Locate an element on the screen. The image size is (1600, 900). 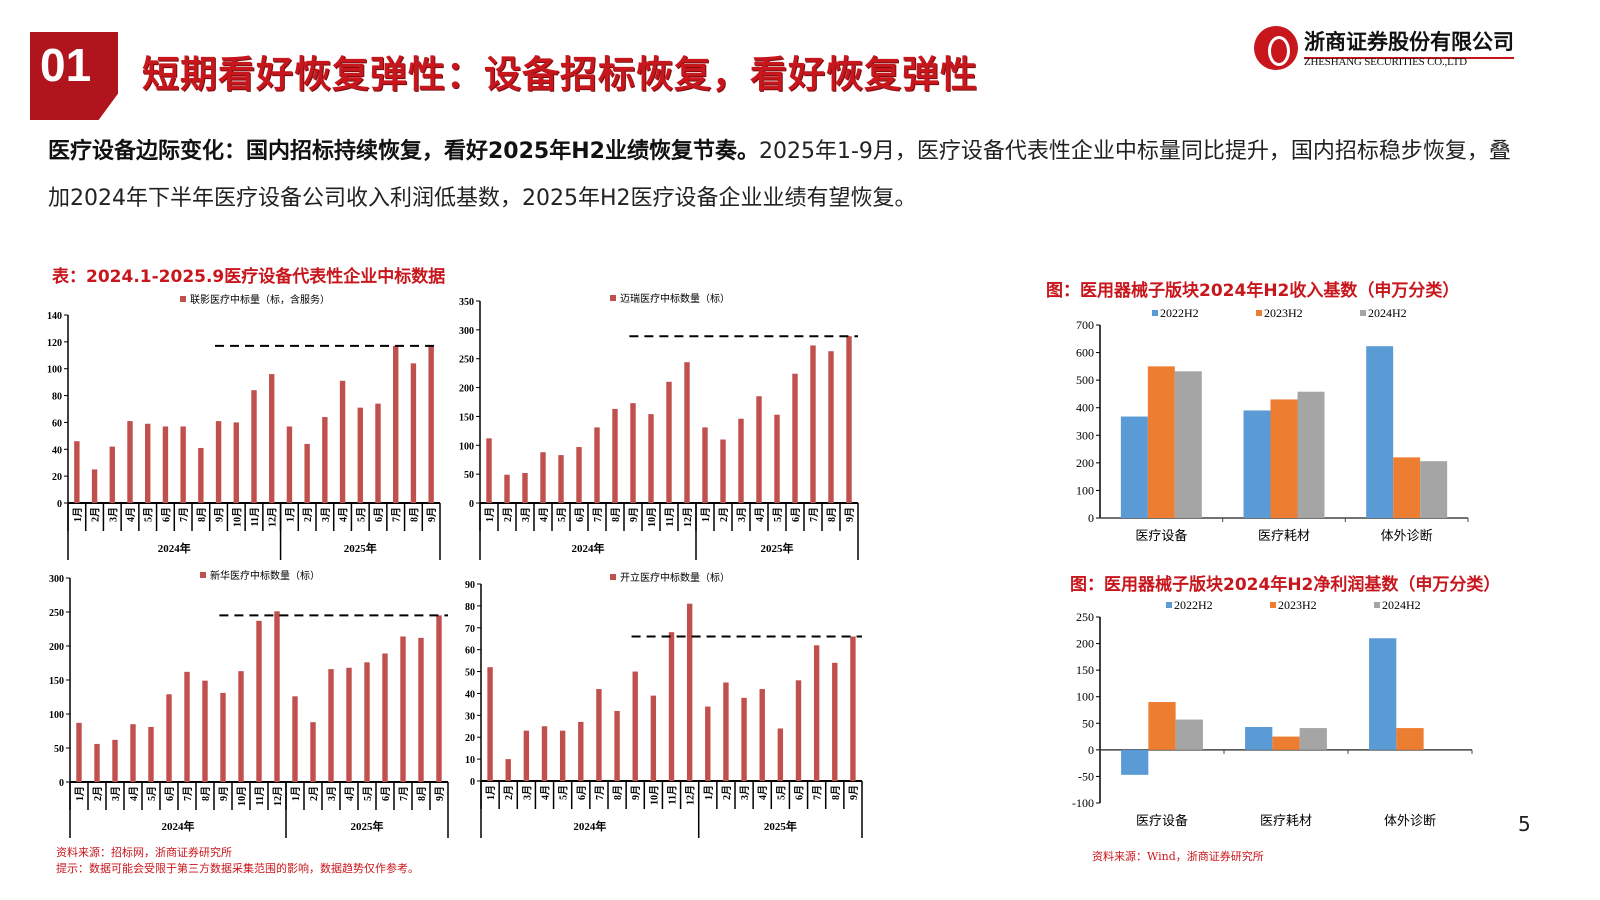
y-tick-label: 200 is located at coordinates (56, 647).